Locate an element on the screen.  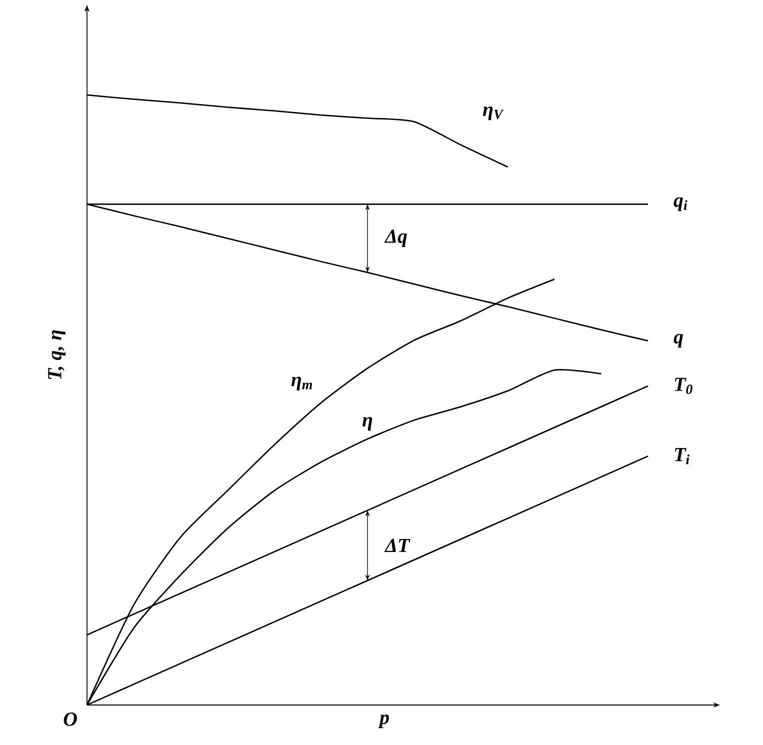
series-label: T$_{i}$ is located at coordinates (682, 456).